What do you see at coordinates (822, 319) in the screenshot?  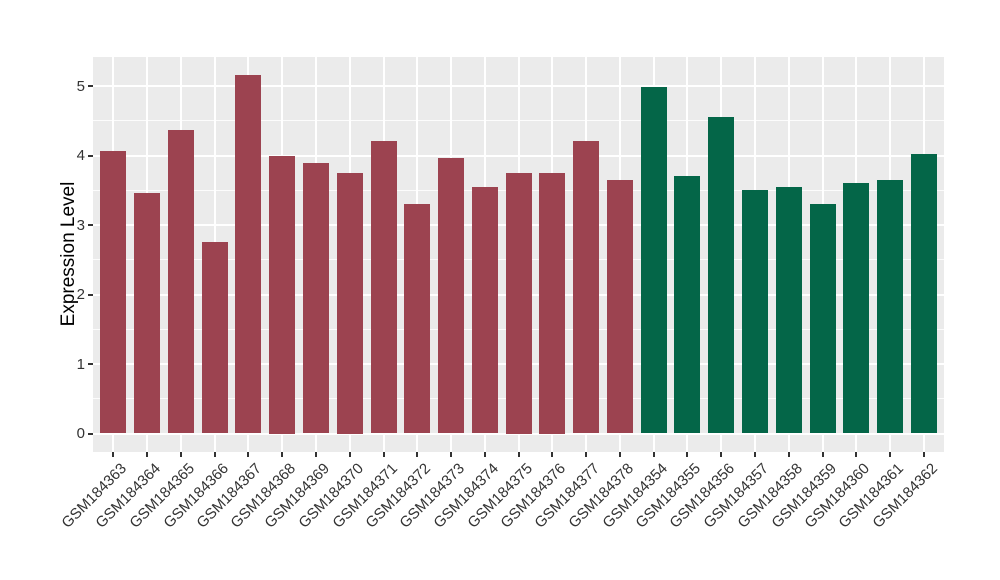 I see `bar-GSM184359` at bounding box center [822, 319].